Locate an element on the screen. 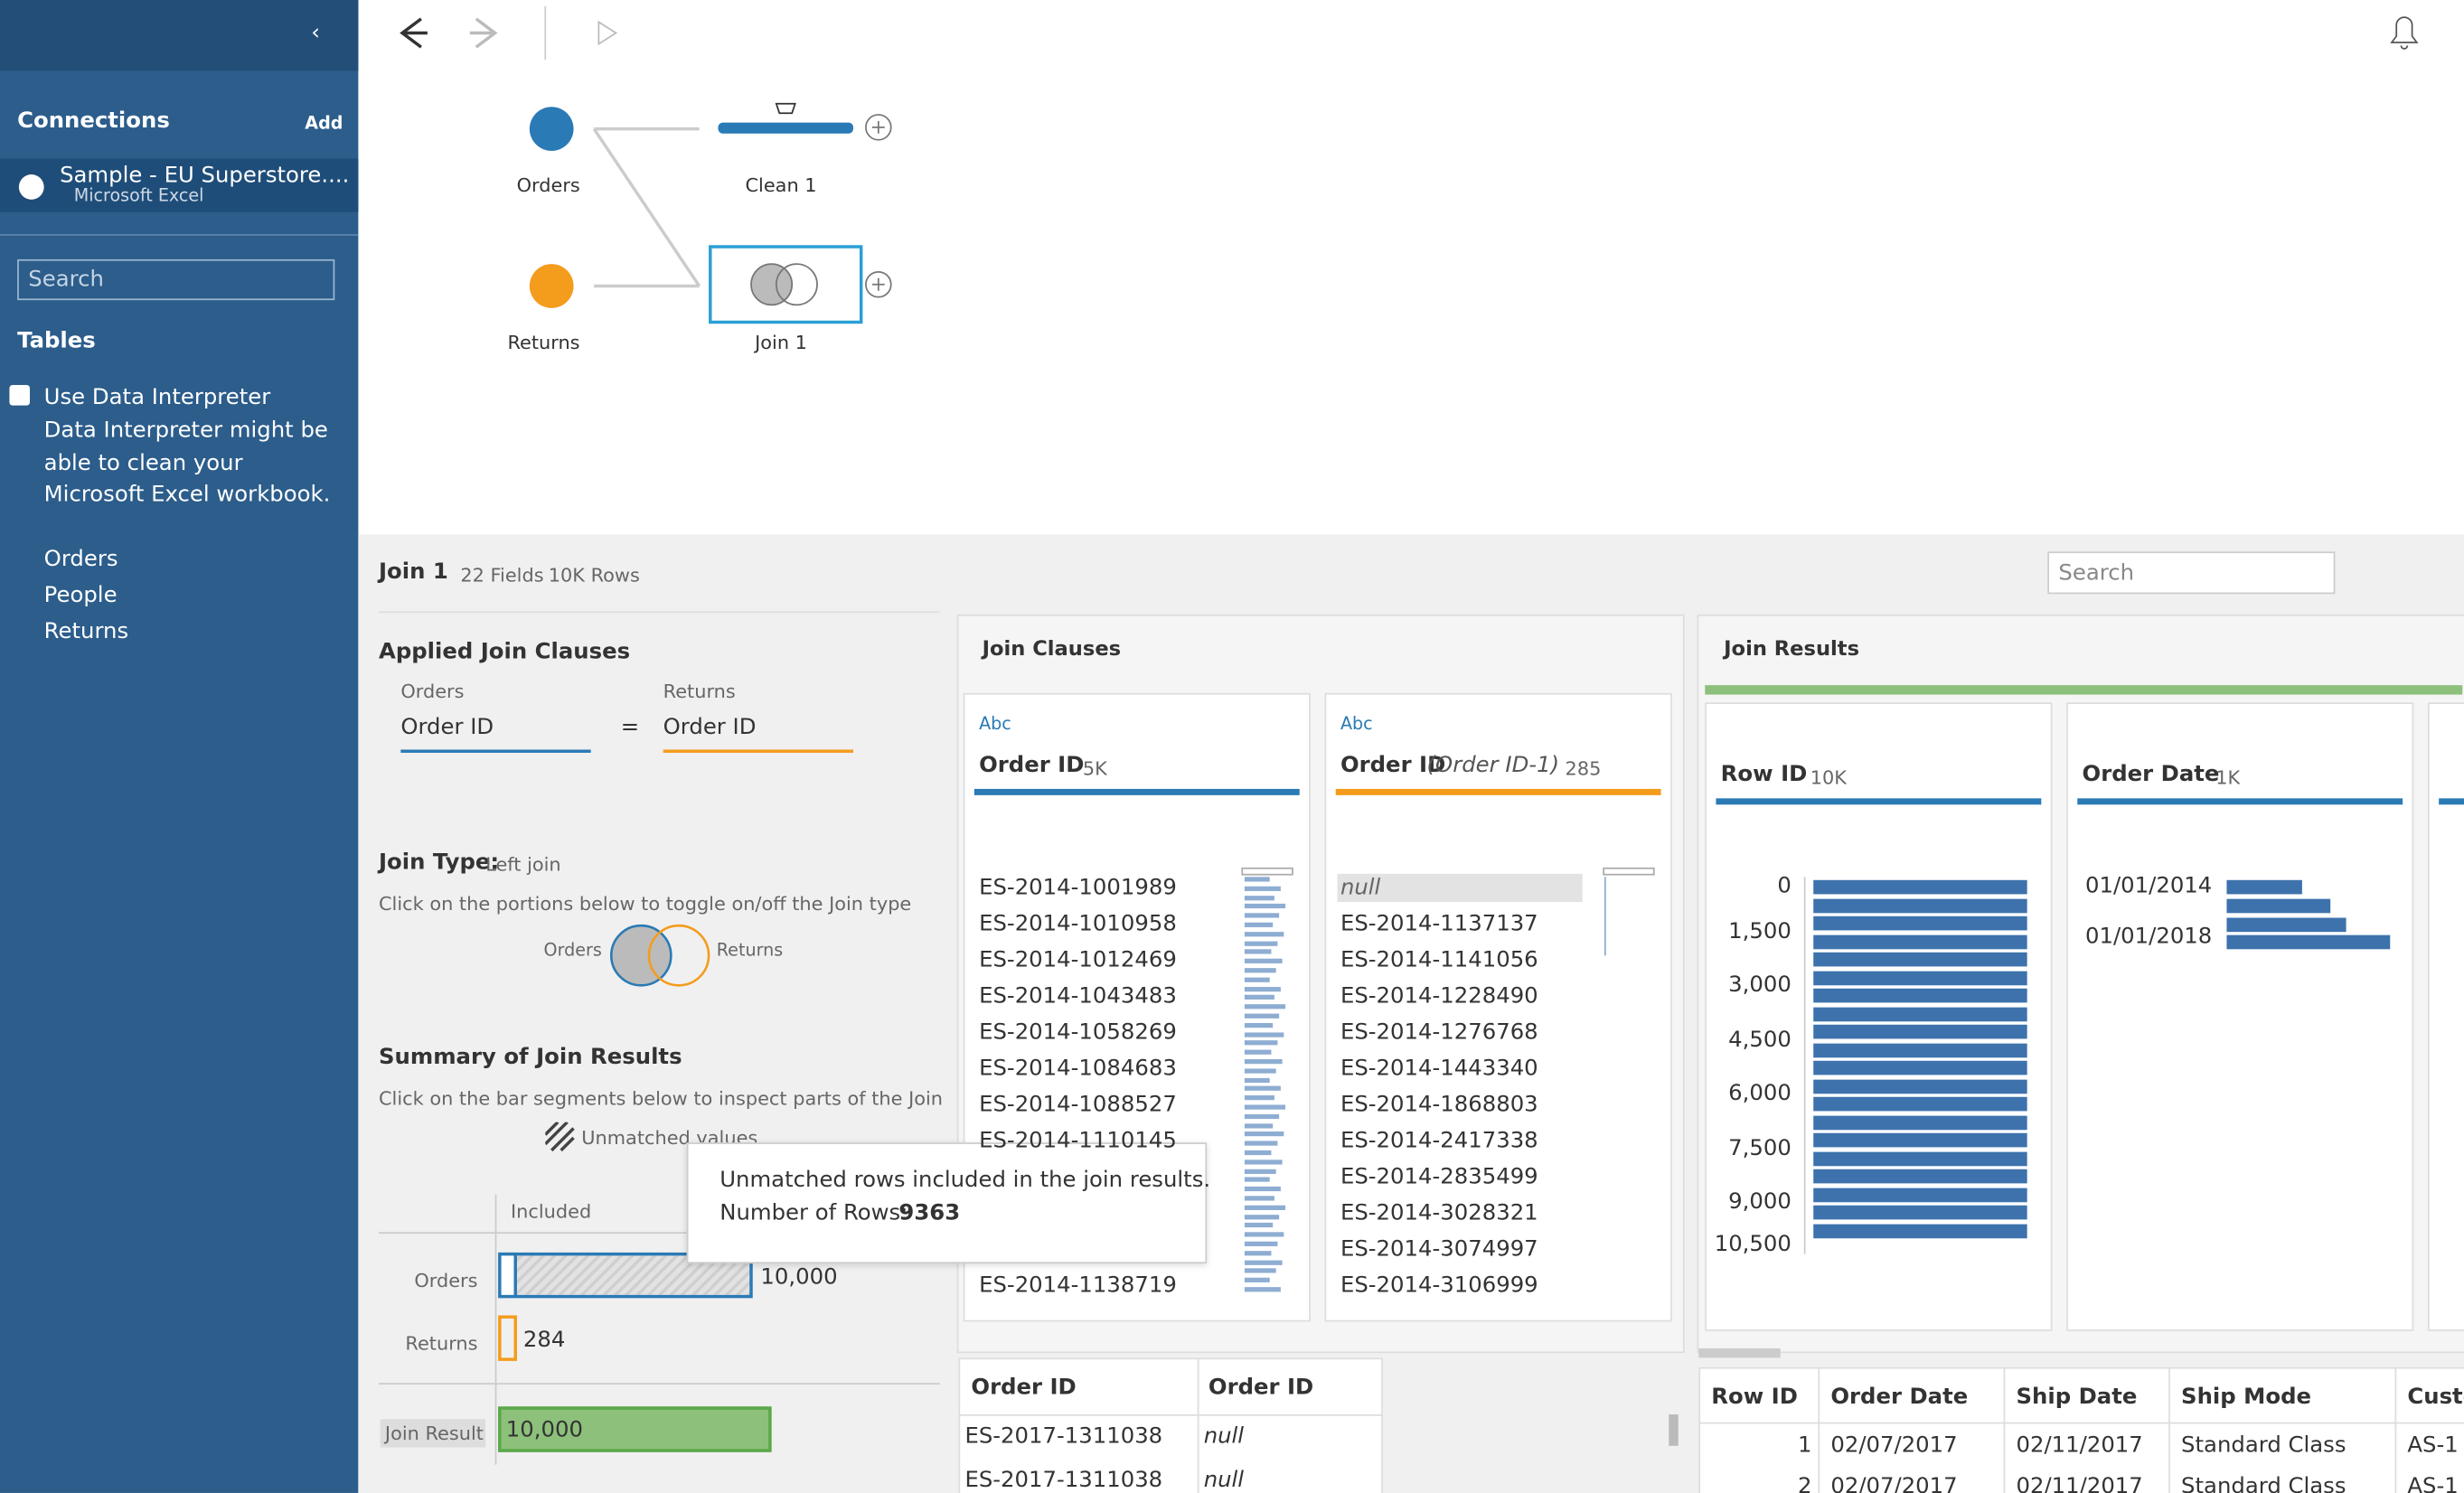  forward-button is located at coordinates (484, 33).